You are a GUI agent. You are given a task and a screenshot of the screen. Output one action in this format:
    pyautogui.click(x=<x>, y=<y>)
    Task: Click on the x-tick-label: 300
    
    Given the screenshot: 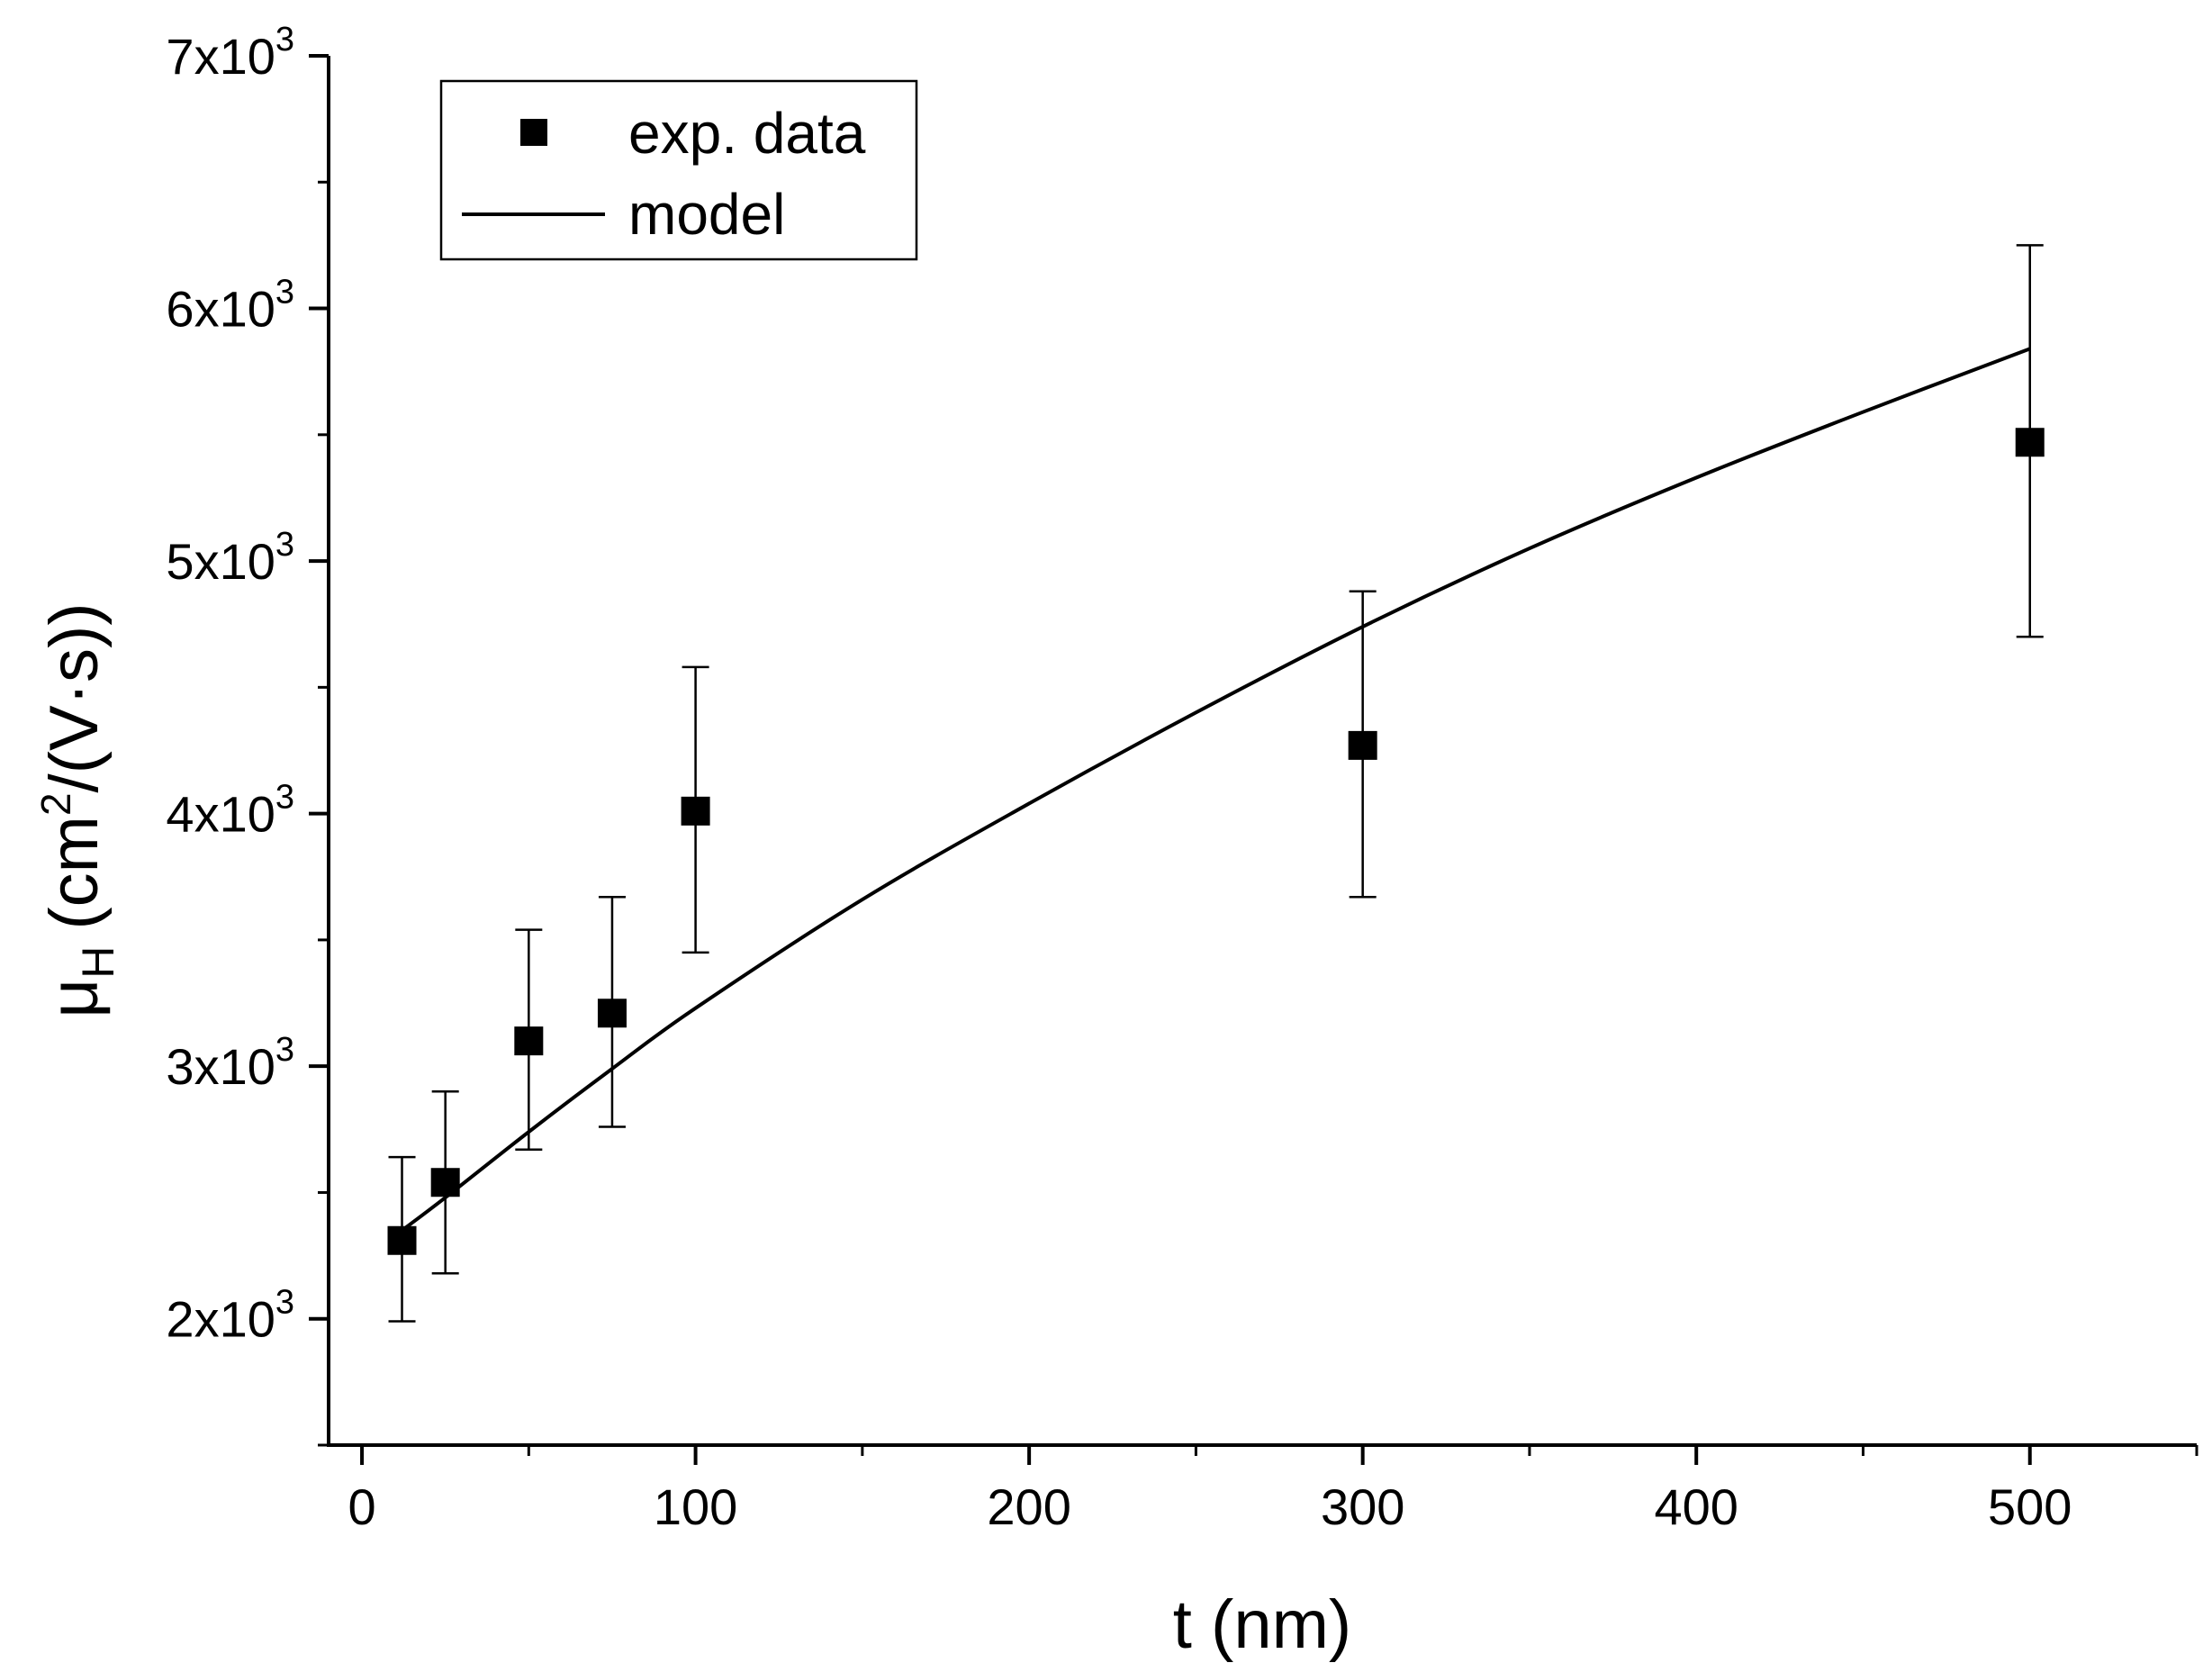 What is the action you would take?
    pyautogui.click(x=1362, y=1506)
    